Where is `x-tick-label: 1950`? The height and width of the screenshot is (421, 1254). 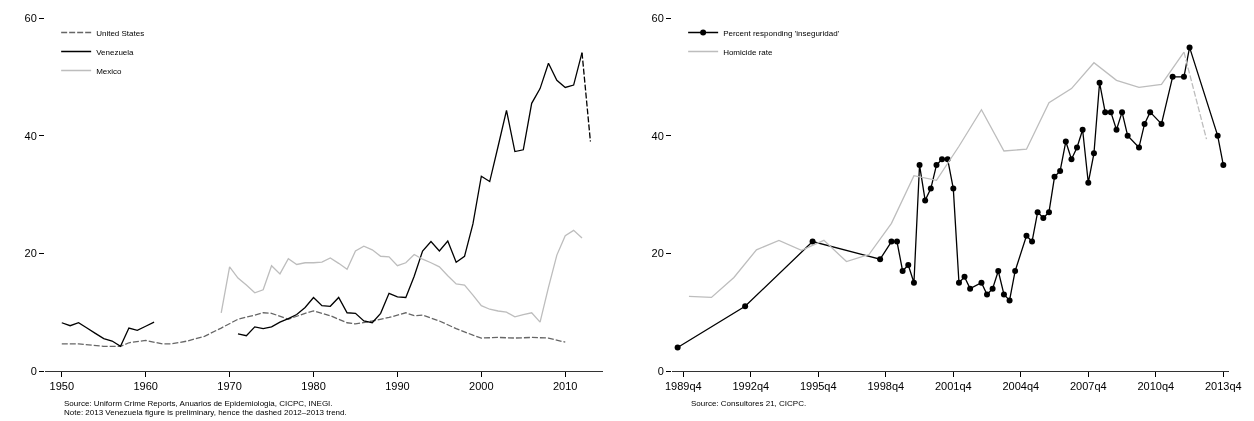
x-tick-label: 1950 is located at coordinates (62, 386).